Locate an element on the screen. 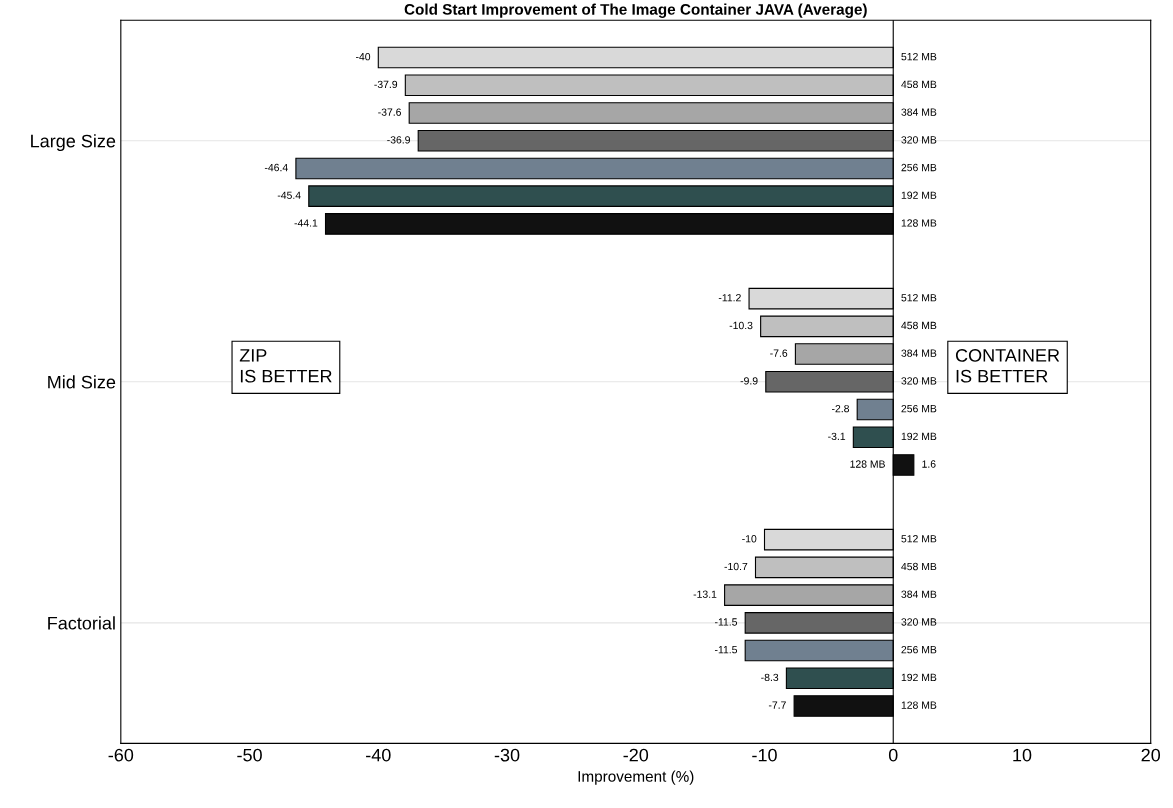  data-label: -40 is located at coordinates (363, 56).